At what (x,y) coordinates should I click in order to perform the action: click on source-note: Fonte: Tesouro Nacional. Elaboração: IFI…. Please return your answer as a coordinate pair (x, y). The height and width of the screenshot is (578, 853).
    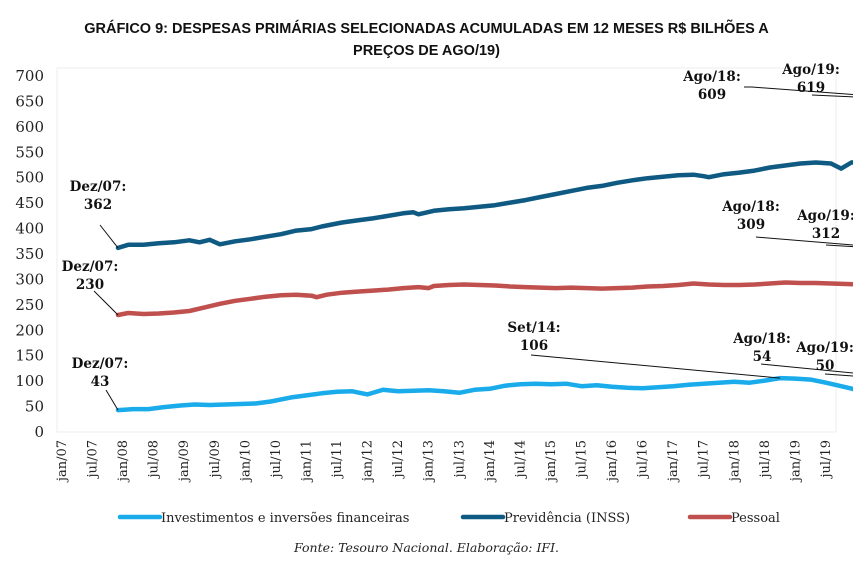
    Looking at the image, I should click on (426, 547).